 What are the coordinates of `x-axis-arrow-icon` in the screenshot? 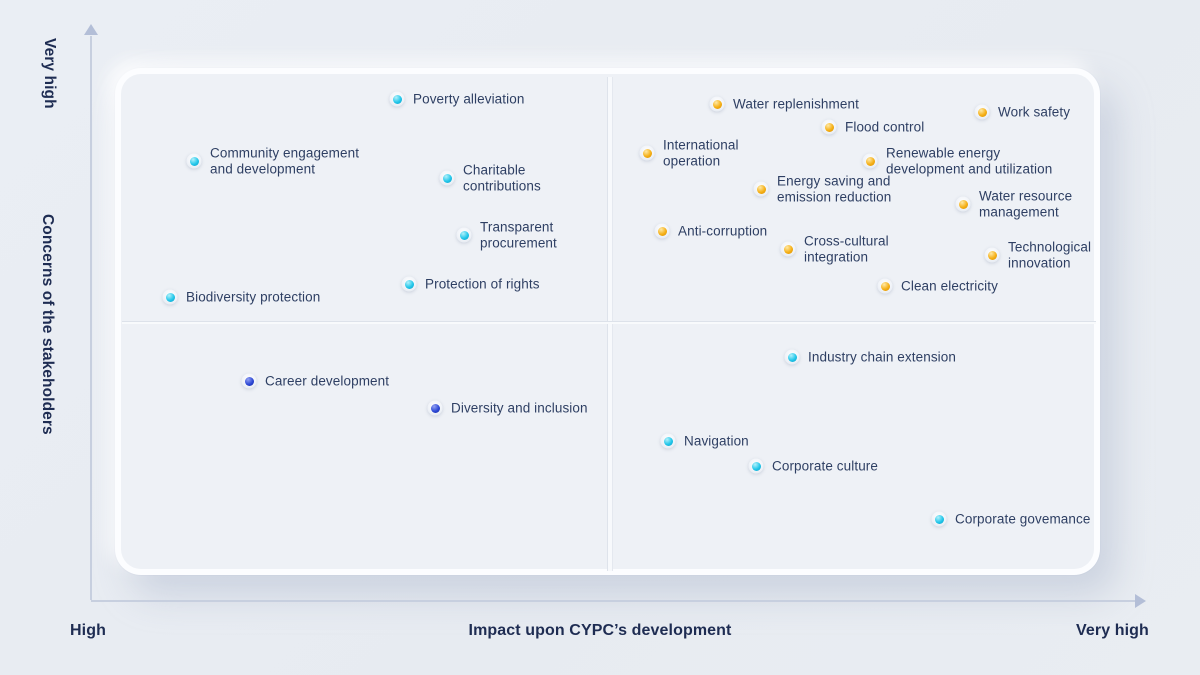 It's located at (1140, 601).